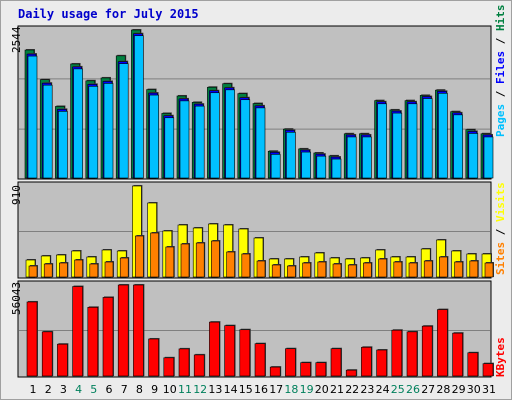 The height and width of the screenshot is (400, 512). Describe the element at coordinates (459, 389) in the screenshot. I see `x-tick-label: 29` at that location.